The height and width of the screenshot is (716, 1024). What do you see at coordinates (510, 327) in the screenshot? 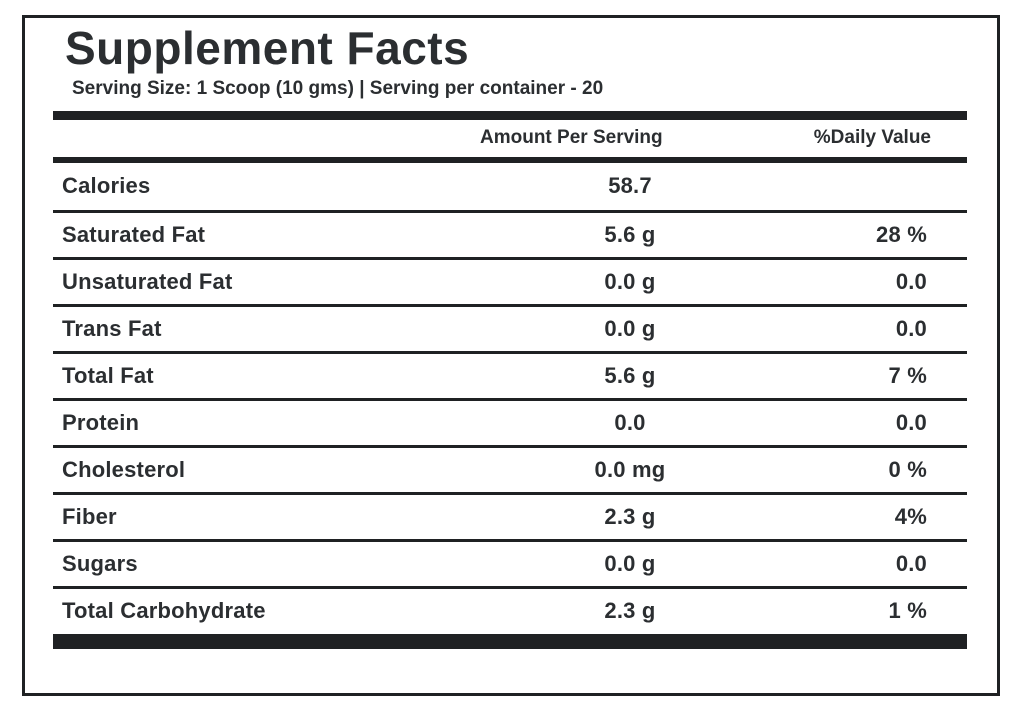
I see `table-row: Trans Fat 0.0 g 0.0` at bounding box center [510, 327].